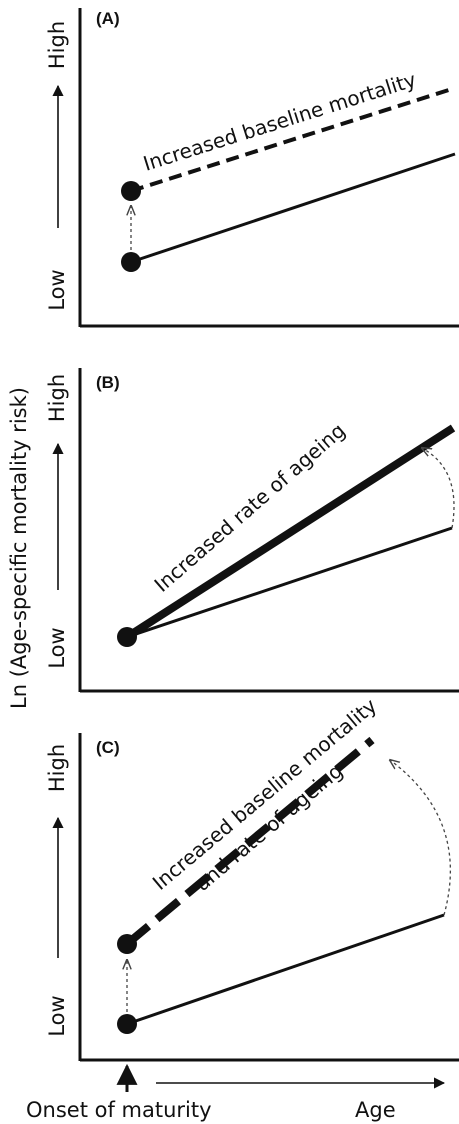 This screenshot has height=1124, width=459. I want to click on panel-b-rotation-arrow, so click(438, 488).